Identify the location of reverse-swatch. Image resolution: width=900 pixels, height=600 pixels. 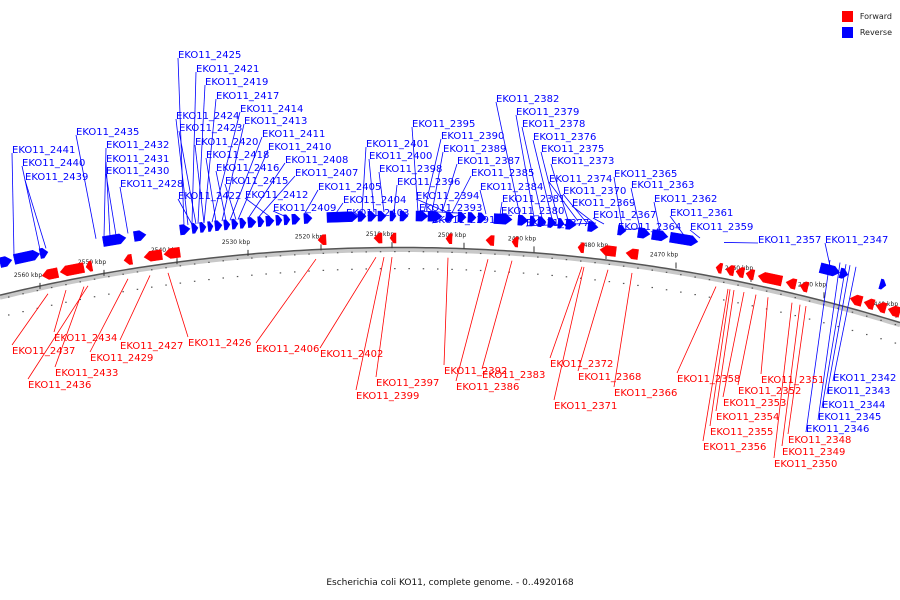
(847, 32).